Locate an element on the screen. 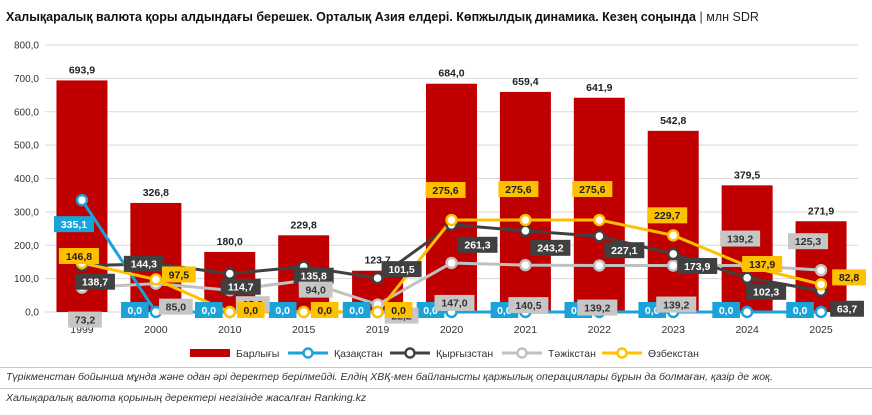  x-tick-label: 2023 is located at coordinates (674, 330).